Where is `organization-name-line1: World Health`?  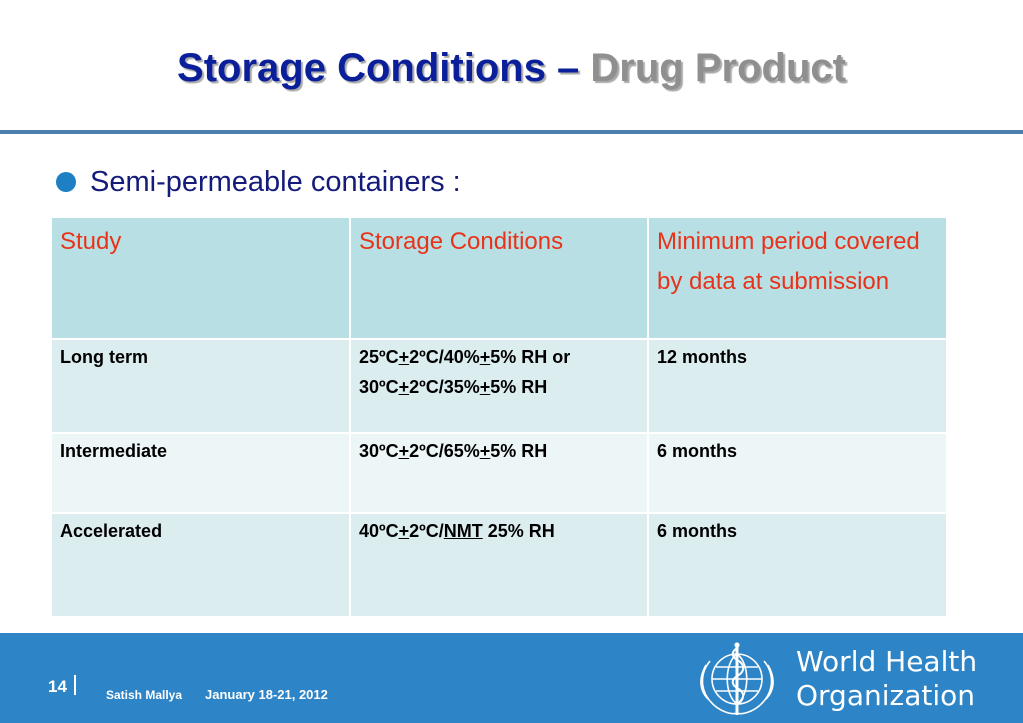
organization-name-line1: World Health is located at coordinates (887, 661).